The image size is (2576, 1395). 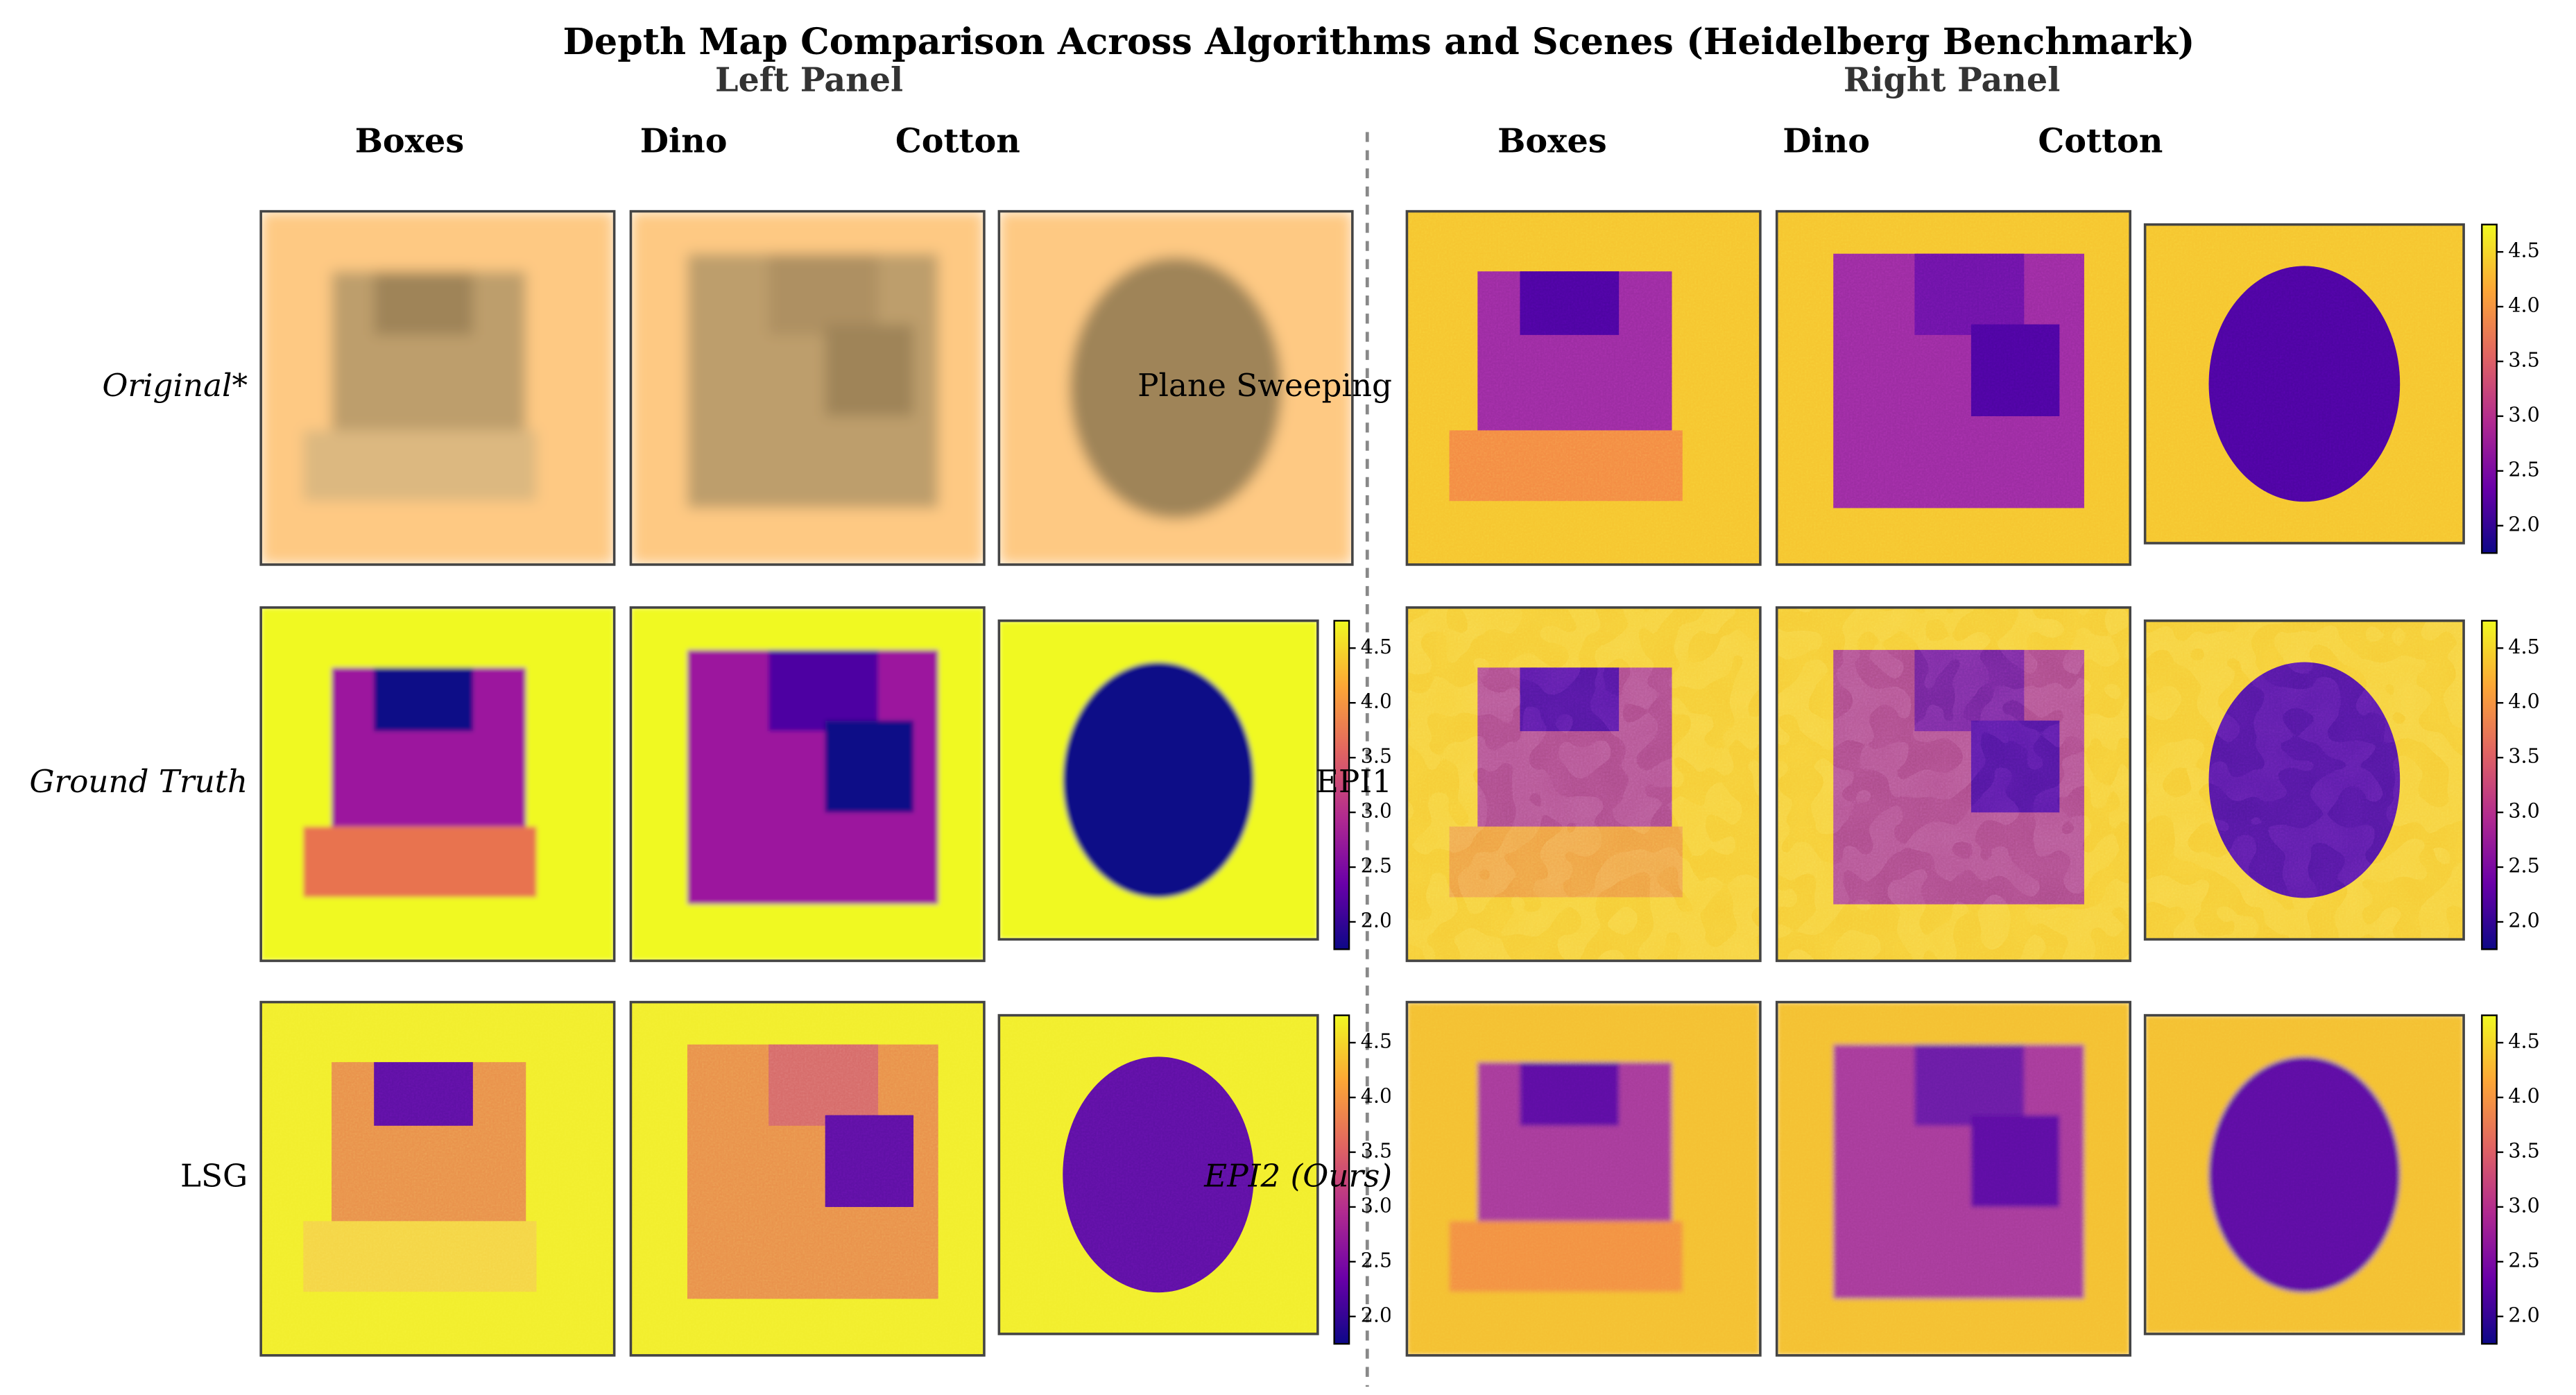 What do you see at coordinates (809, 79) in the screenshot?
I see `panel-title: Left Panel` at bounding box center [809, 79].